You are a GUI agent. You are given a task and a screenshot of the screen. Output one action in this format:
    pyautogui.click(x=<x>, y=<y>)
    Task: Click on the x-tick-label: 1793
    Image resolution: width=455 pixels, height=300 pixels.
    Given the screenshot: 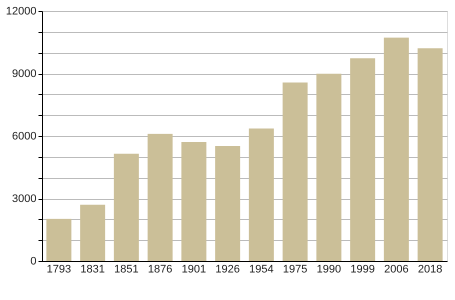 What is the action you would take?
    pyautogui.click(x=59, y=270)
    